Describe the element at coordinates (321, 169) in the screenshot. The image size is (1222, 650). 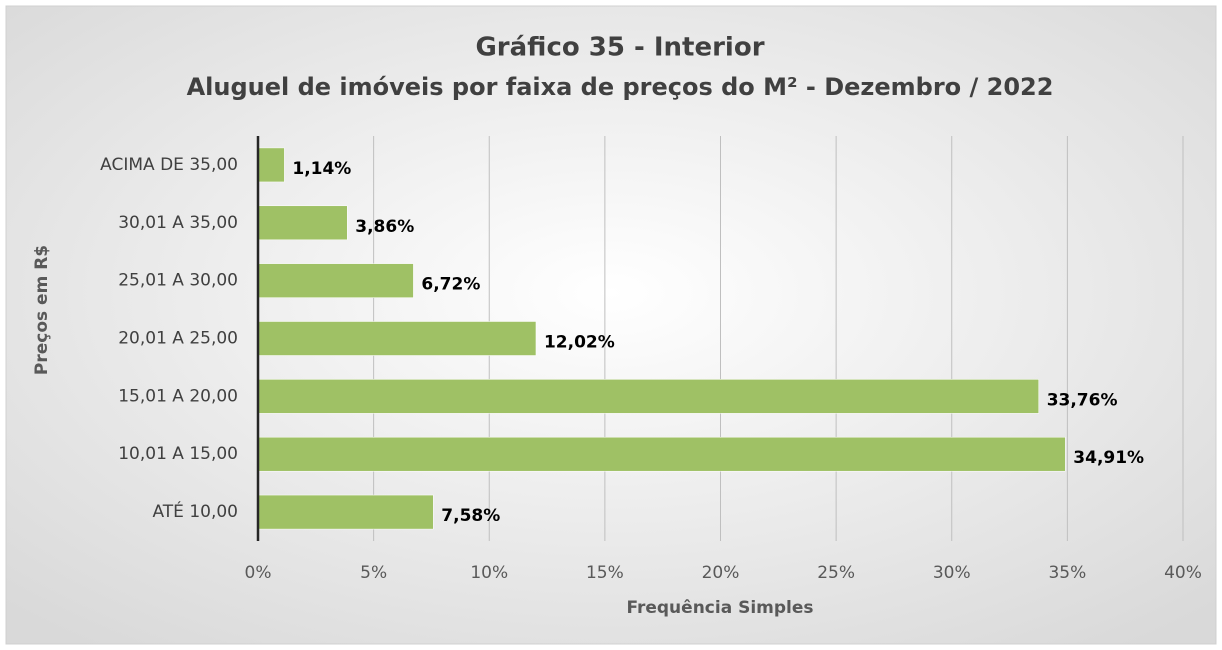
I see `data-label: 1,14%` at that location.